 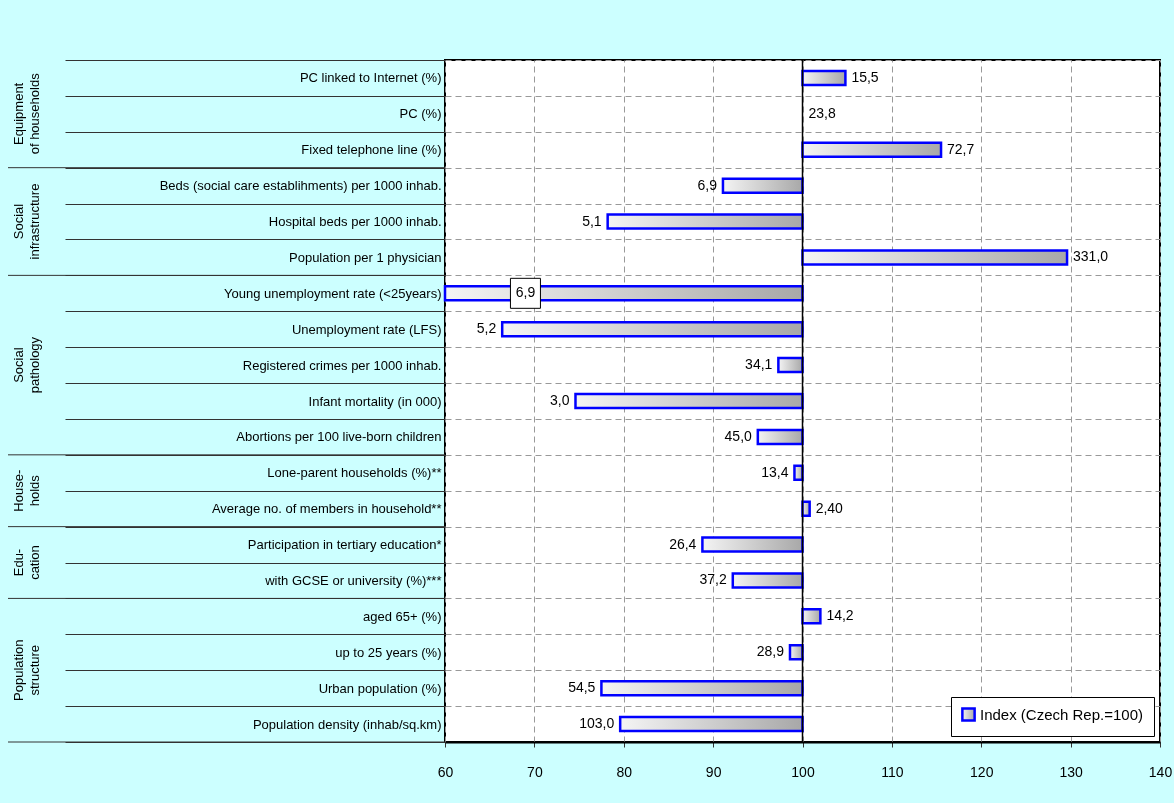 What do you see at coordinates (560, 400) in the screenshot?
I see `annotation: 3,0` at bounding box center [560, 400].